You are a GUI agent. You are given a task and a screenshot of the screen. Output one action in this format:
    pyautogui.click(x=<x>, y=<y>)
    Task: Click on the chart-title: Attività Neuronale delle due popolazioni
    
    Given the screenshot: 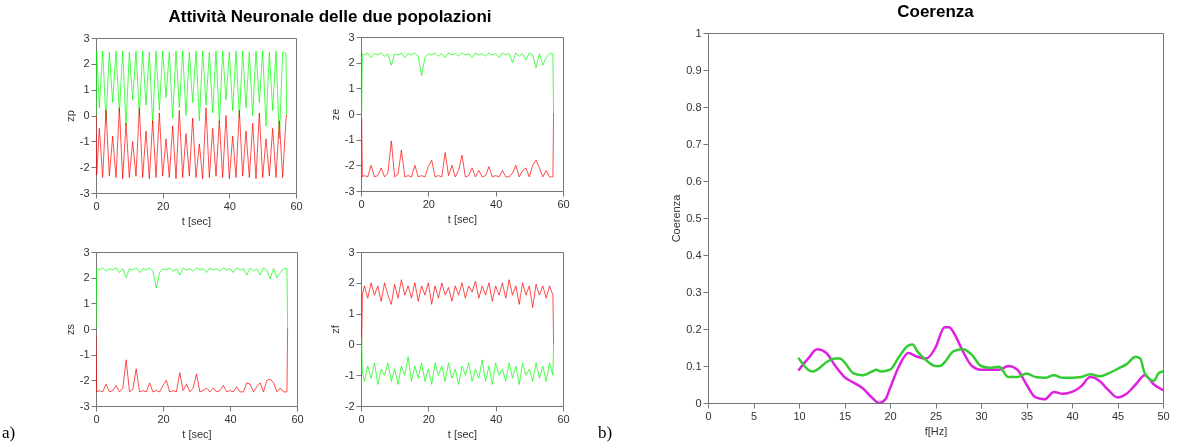 What is the action you would take?
    pyautogui.click(x=330, y=16)
    